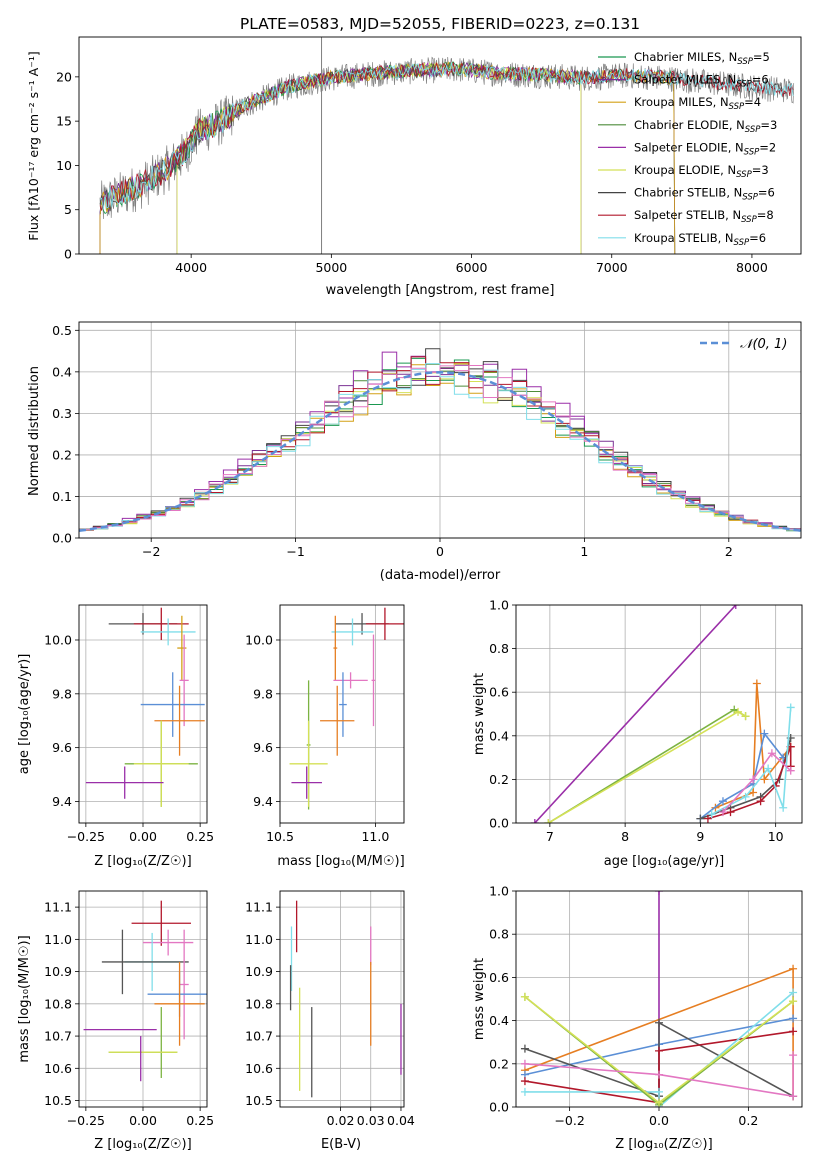 This screenshot has width=819, height=1170. I want to click on y-tick-label: 0.6, so click(499, 977).